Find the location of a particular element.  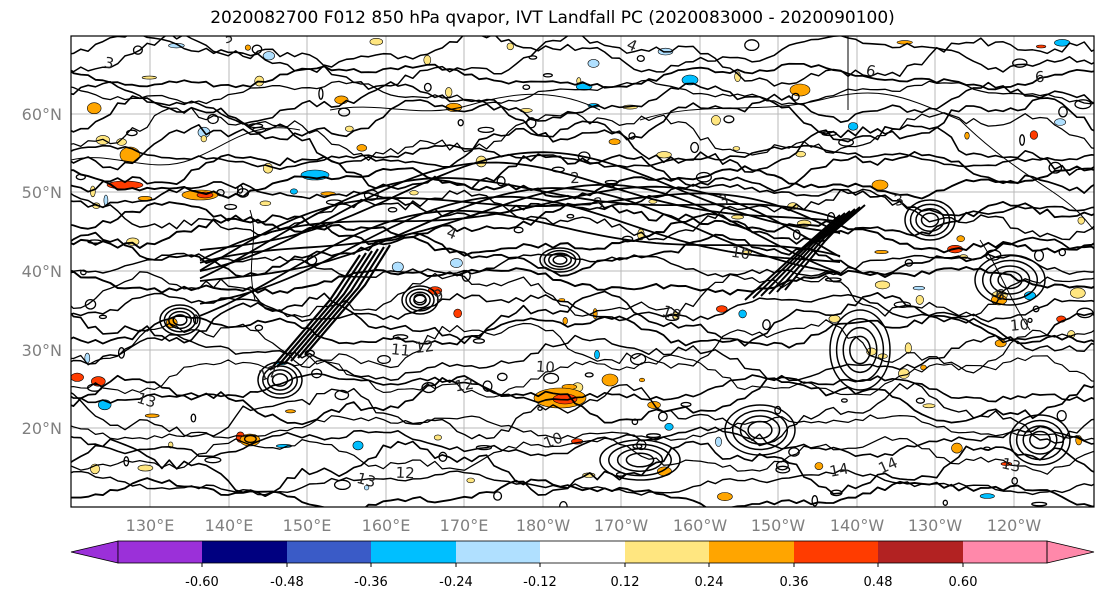

lat-label: 30°N is located at coordinates (42, 350).